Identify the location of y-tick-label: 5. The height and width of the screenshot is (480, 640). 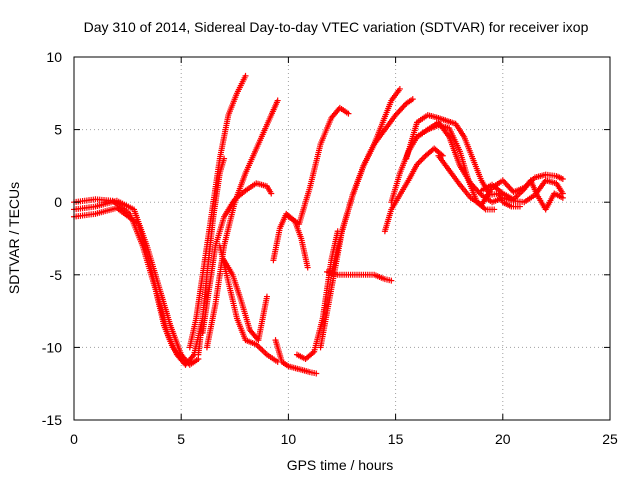
(58, 130).